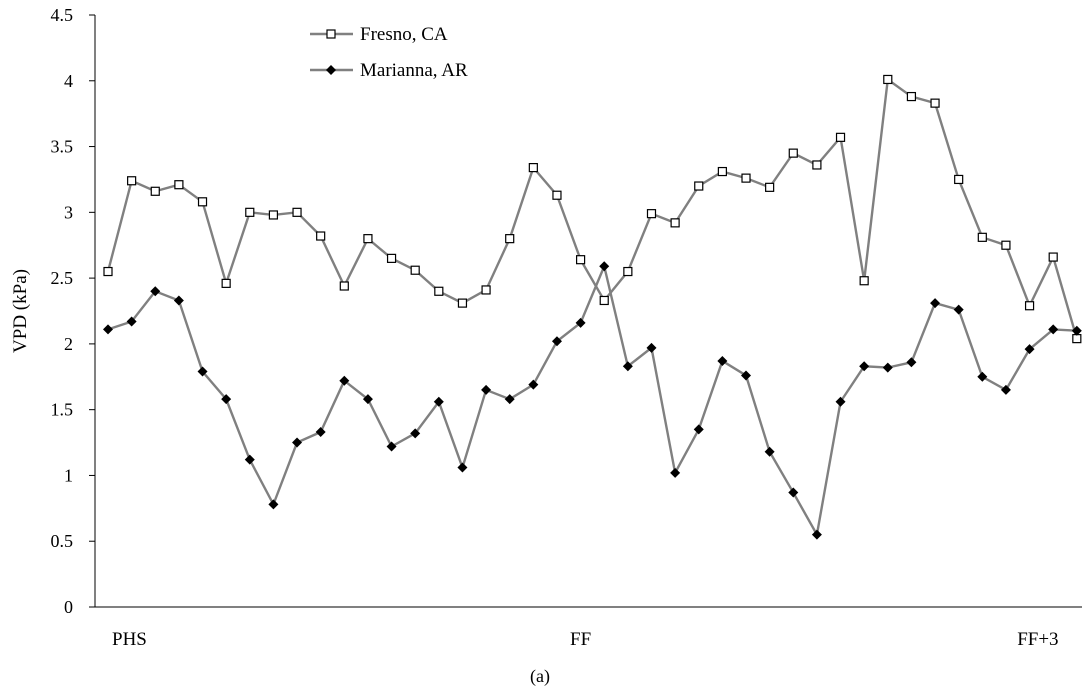 This screenshot has width=1082, height=688. Describe the element at coordinates (129, 639) in the screenshot. I see `x-category-label: PHS` at that location.